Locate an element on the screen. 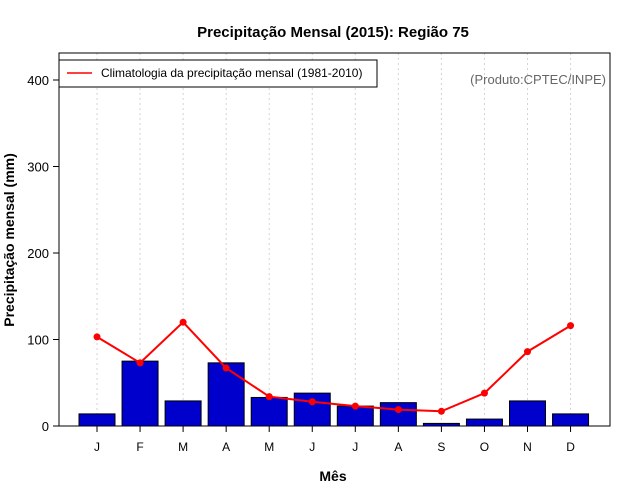 The width and height of the screenshot is (640, 500). x-tick-label: N is located at coordinates (527, 447).